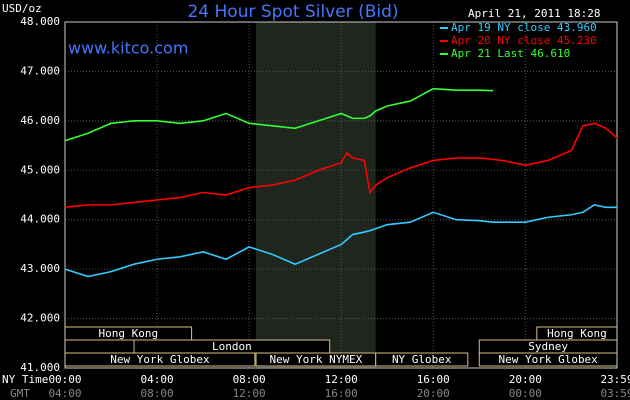 The width and height of the screenshot is (630, 400). What do you see at coordinates (40, 70) in the screenshot?
I see `y-tick-label: 47.000` at bounding box center [40, 70].